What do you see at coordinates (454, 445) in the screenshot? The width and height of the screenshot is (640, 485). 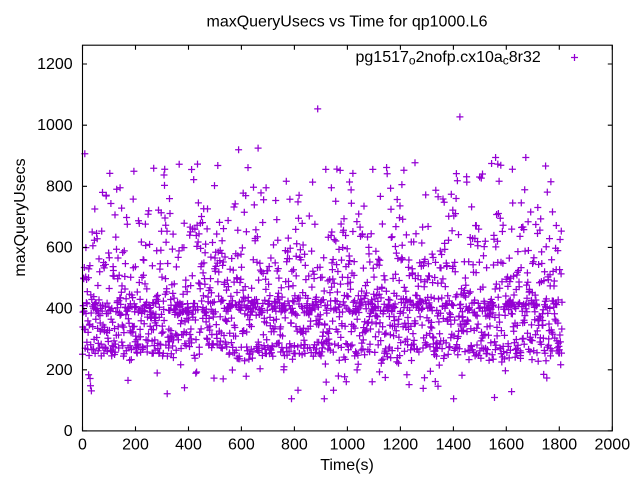 I see `svg-text: 1400` at bounding box center [454, 445].